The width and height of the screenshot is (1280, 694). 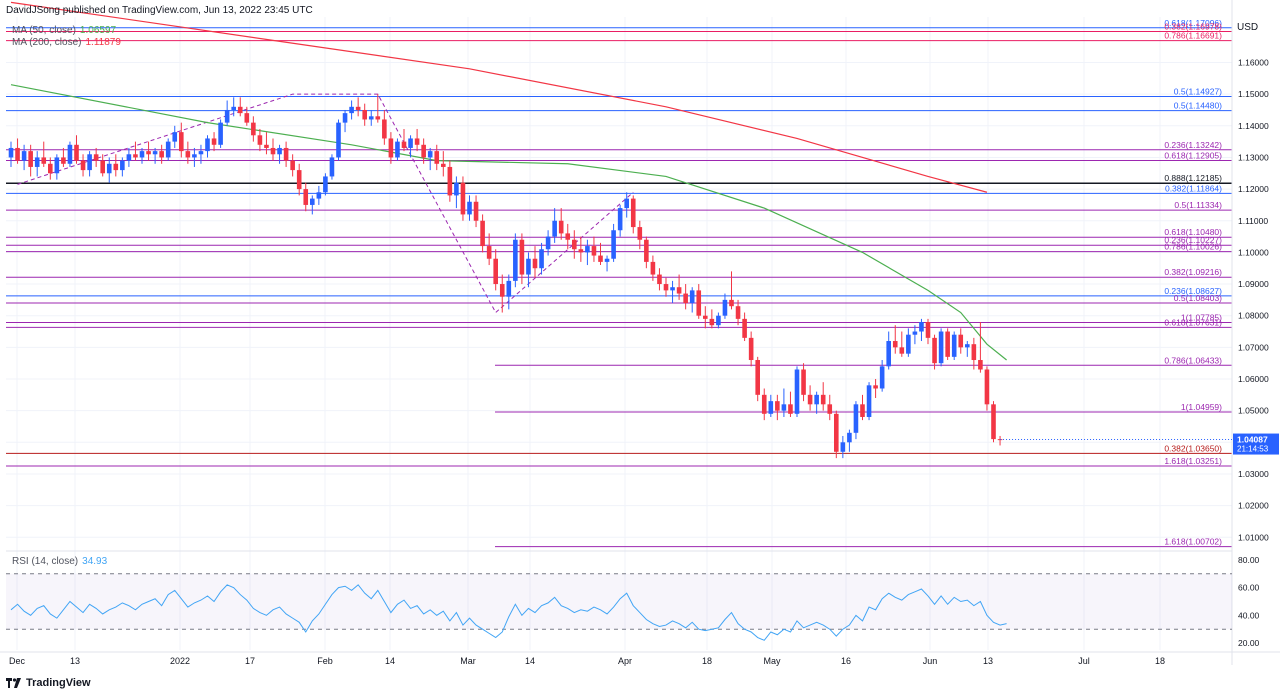 I want to click on fib-label: 0.236(1.10227), so click(x=1193, y=240).